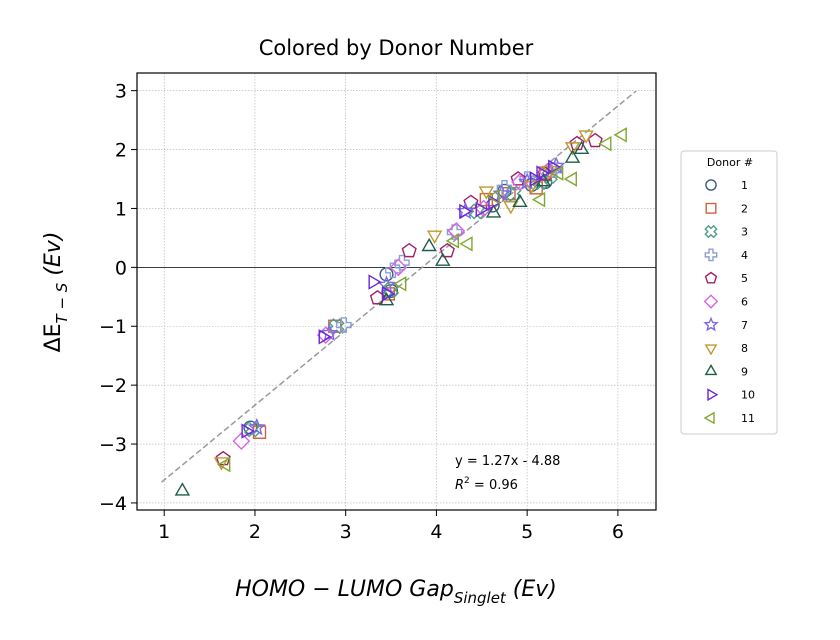 Image resolution: width=840 pixels, height=640 pixels. What do you see at coordinates (748, 395) in the screenshot?
I see `legend-label-10: 10` at bounding box center [748, 395].